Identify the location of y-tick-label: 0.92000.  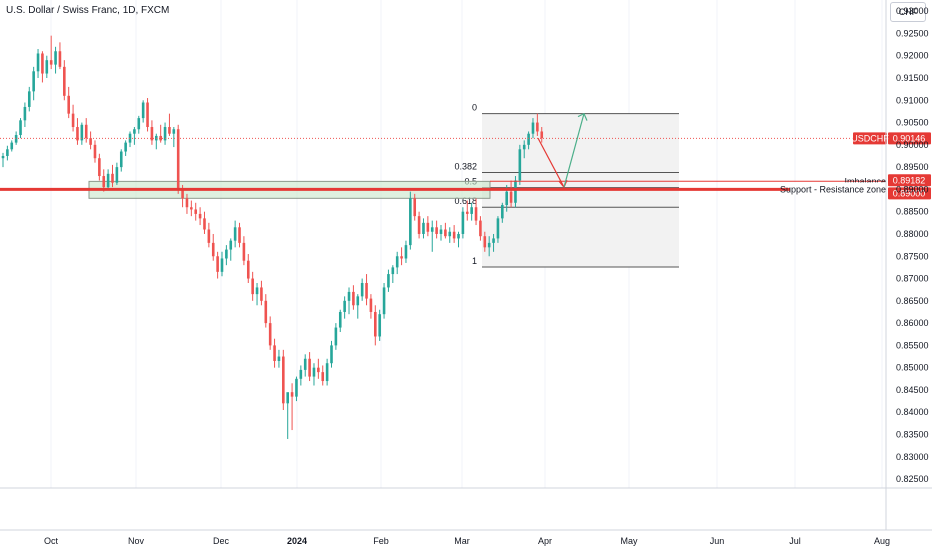
(912, 56).